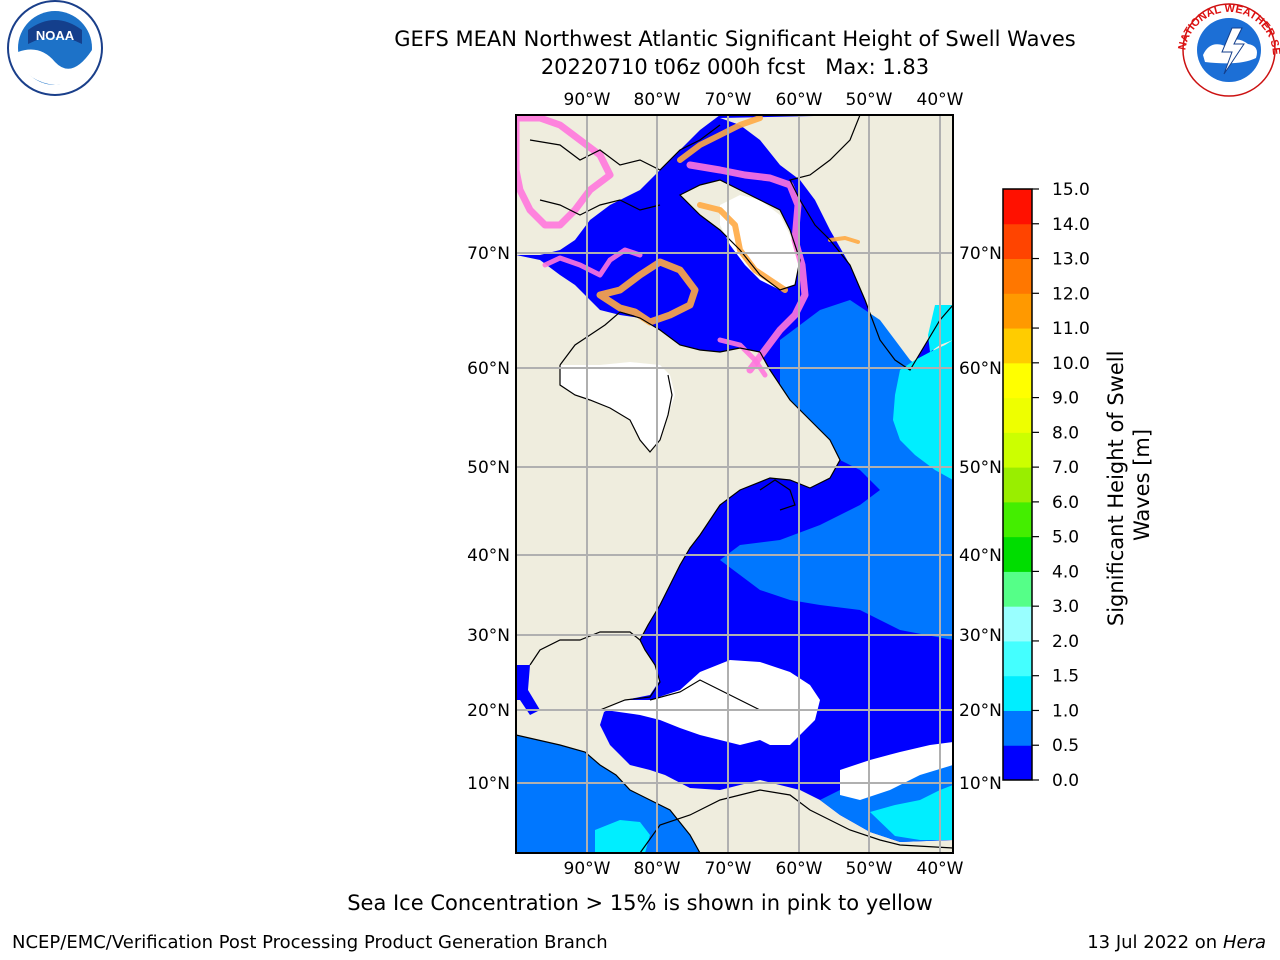  I want to click on colorbar-tick-label: 8.0, so click(1065, 433).